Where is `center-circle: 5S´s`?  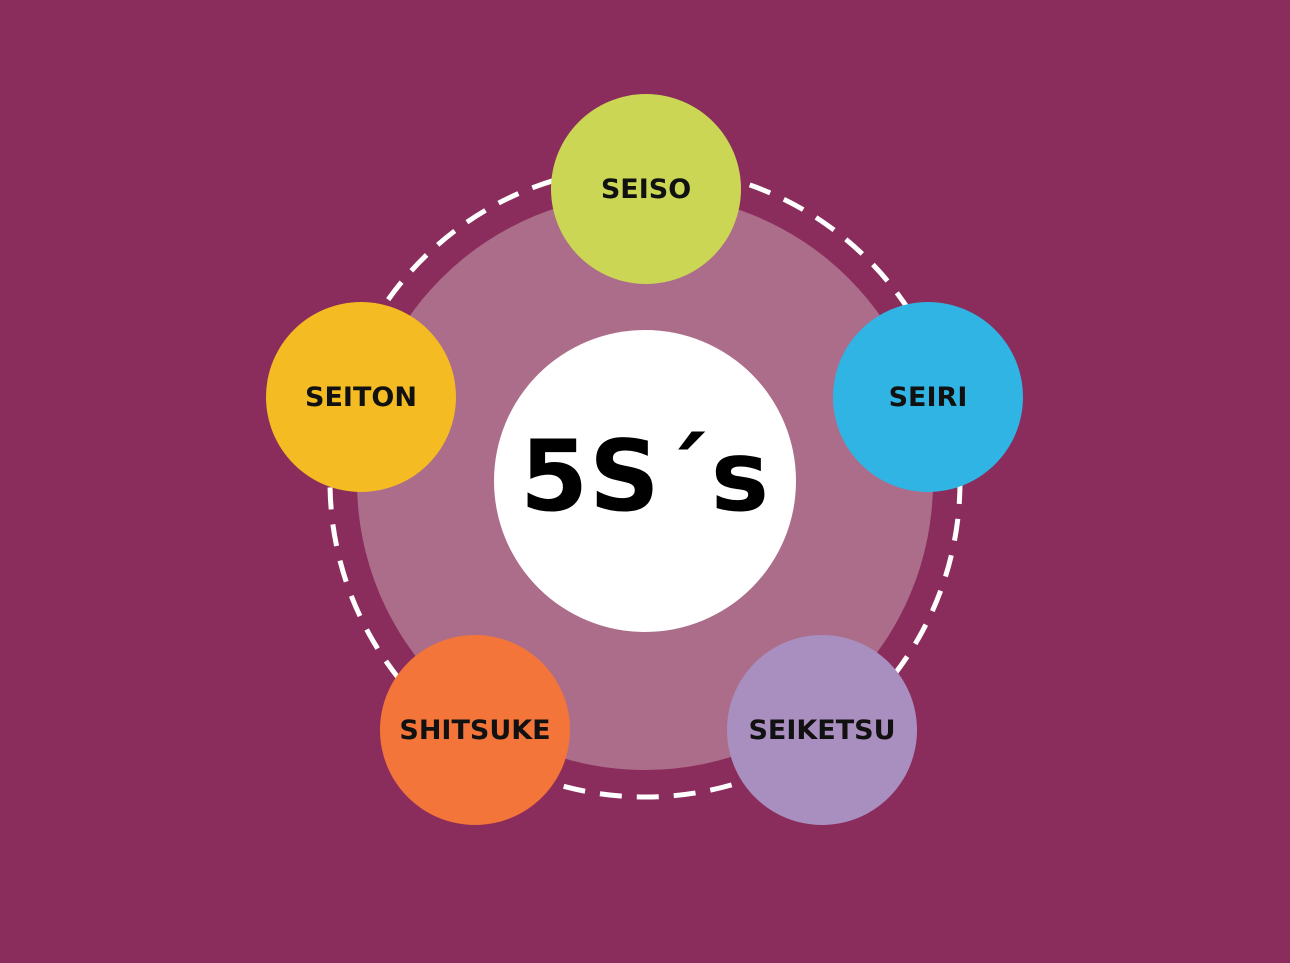
center-circle: 5S´s is located at coordinates (645, 481).